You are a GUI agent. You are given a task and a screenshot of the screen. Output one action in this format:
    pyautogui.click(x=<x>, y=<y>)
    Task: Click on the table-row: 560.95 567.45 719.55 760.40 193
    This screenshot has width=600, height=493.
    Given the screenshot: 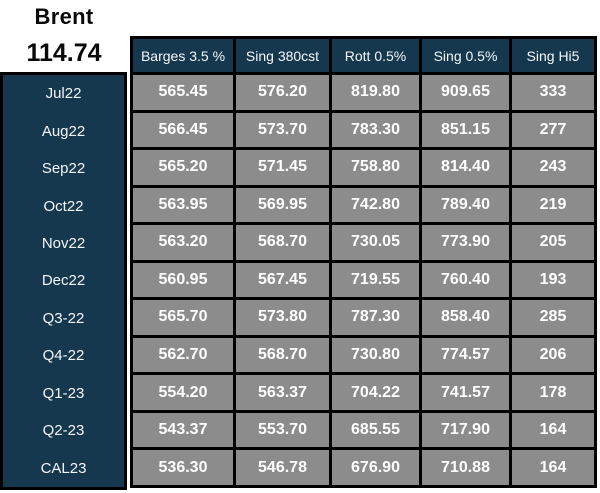 What is the action you would take?
    pyautogui.click(x=363, y=280)
    